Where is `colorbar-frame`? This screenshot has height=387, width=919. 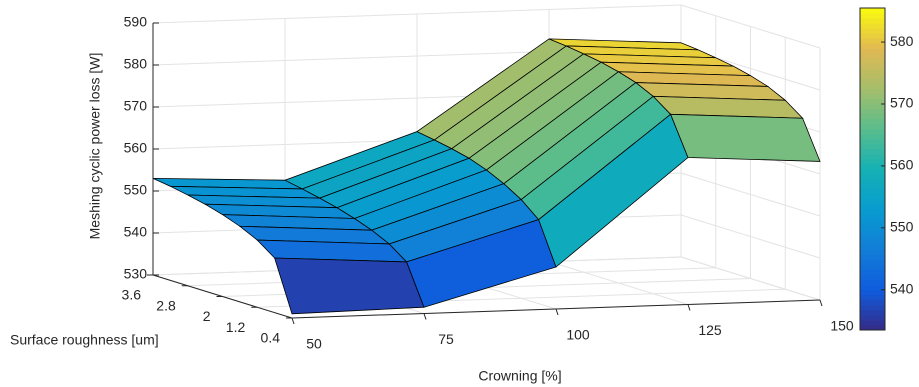 colorbar-frame is located at coordinates (872, 169).